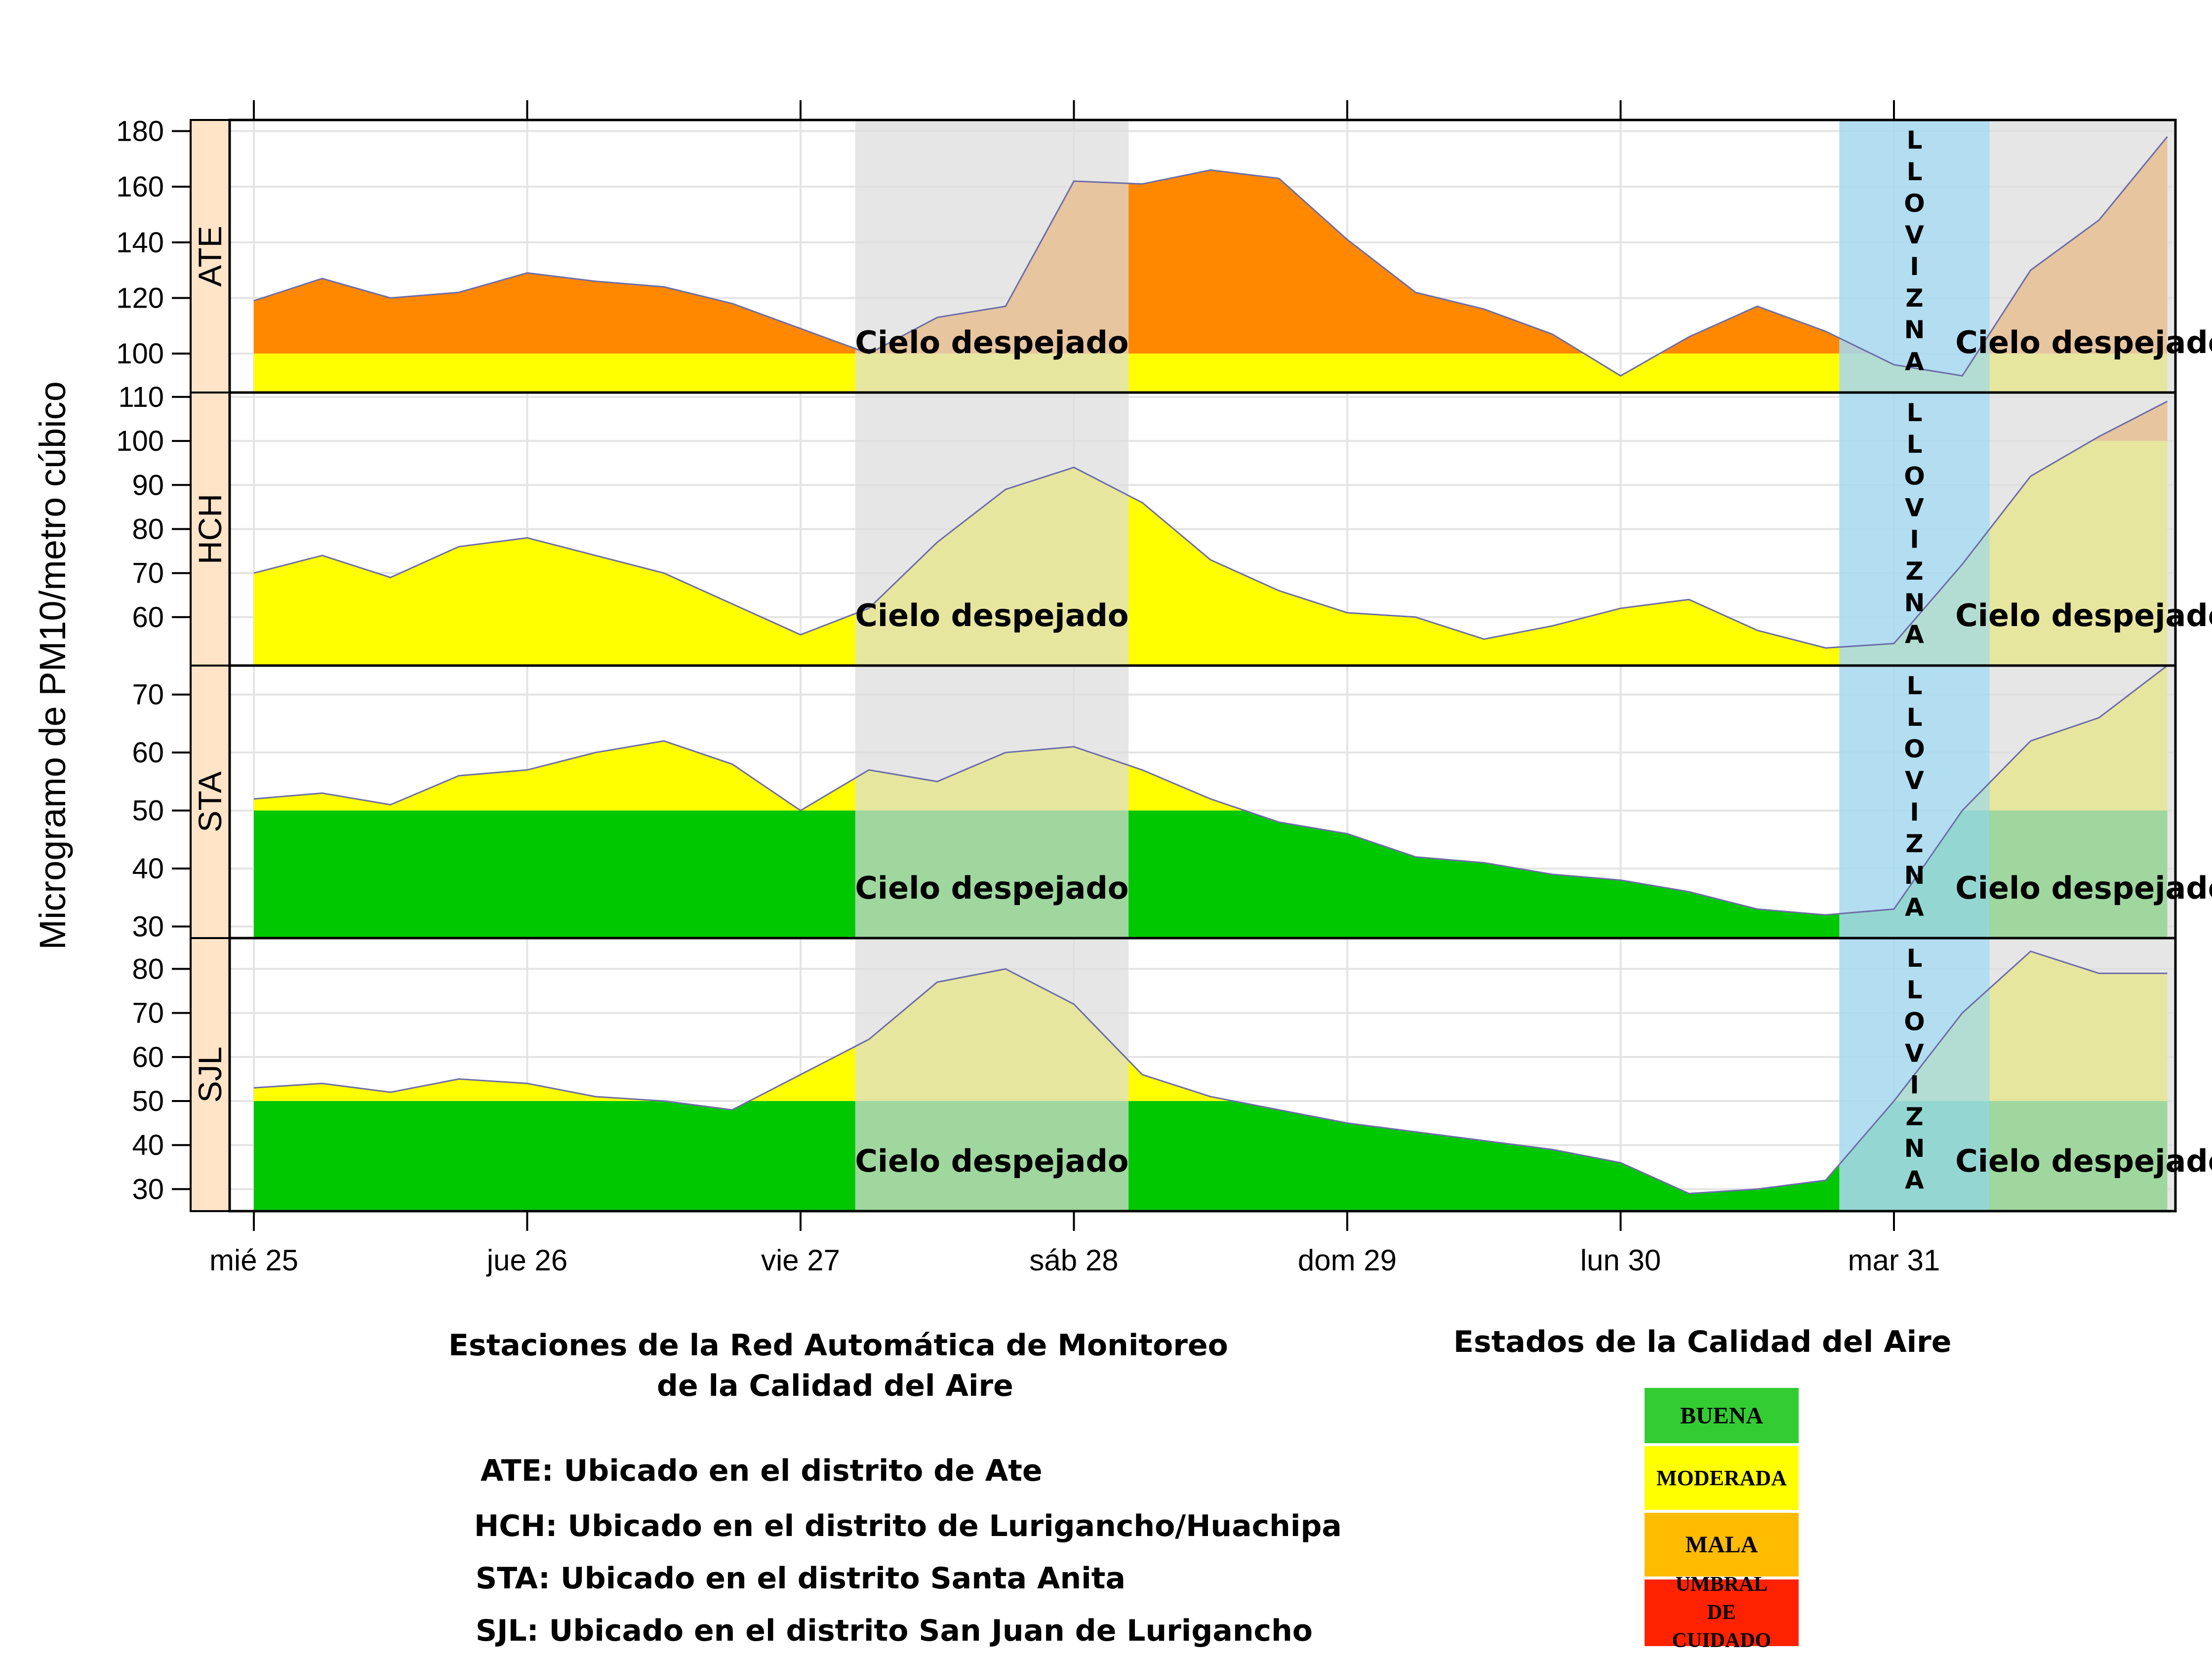 The width and height of the screenshot is (2212, 1655). What do you see at coordinates (1620, 1260) in the screenshot?
I see `x-tick-label: lun 30` at bounding box center [1620, 1260].